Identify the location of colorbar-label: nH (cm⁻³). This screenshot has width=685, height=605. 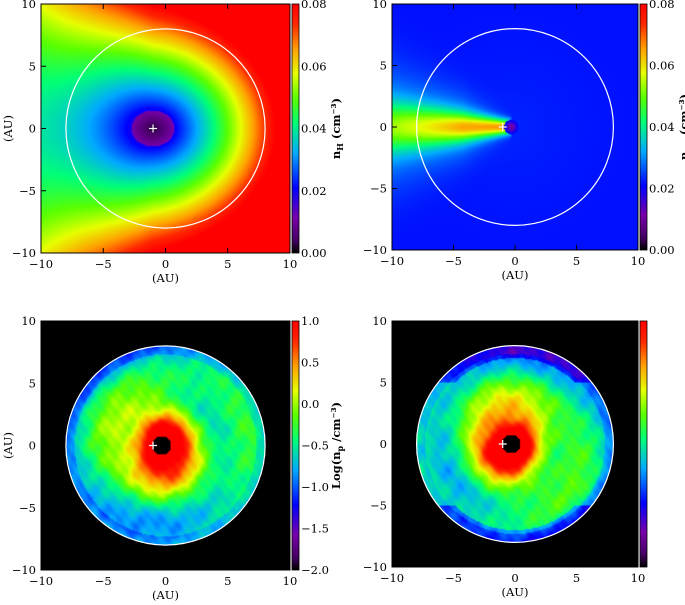
(337, 128).